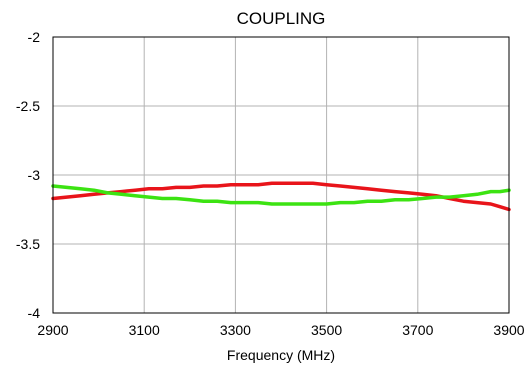 The height and width of the screenshot is (372, 529). Describe the element at coordinates (326, 330) in the screenshot. I see `x-tick-label: 3500` at that location.